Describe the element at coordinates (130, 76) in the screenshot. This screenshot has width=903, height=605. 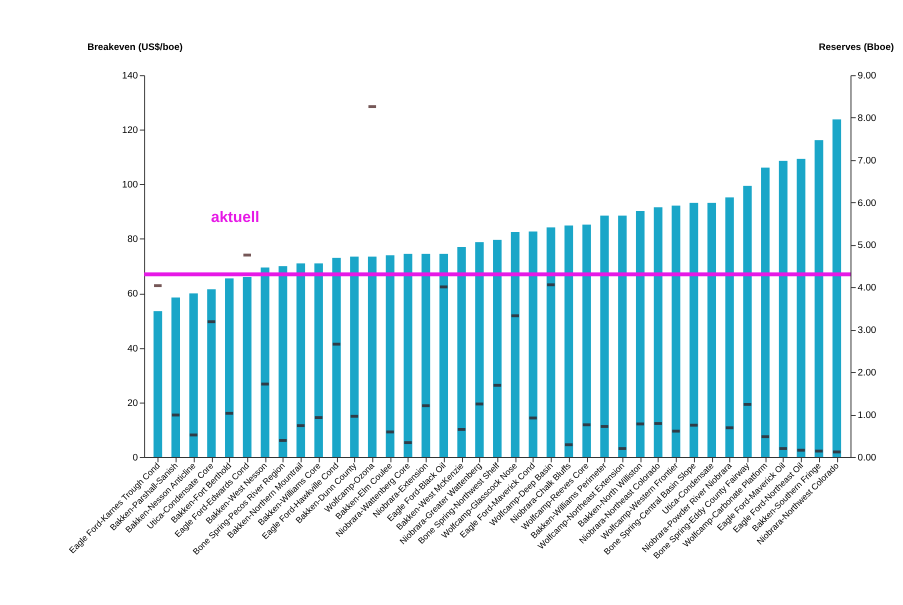
I see `y-tick-label: 140` at that location.